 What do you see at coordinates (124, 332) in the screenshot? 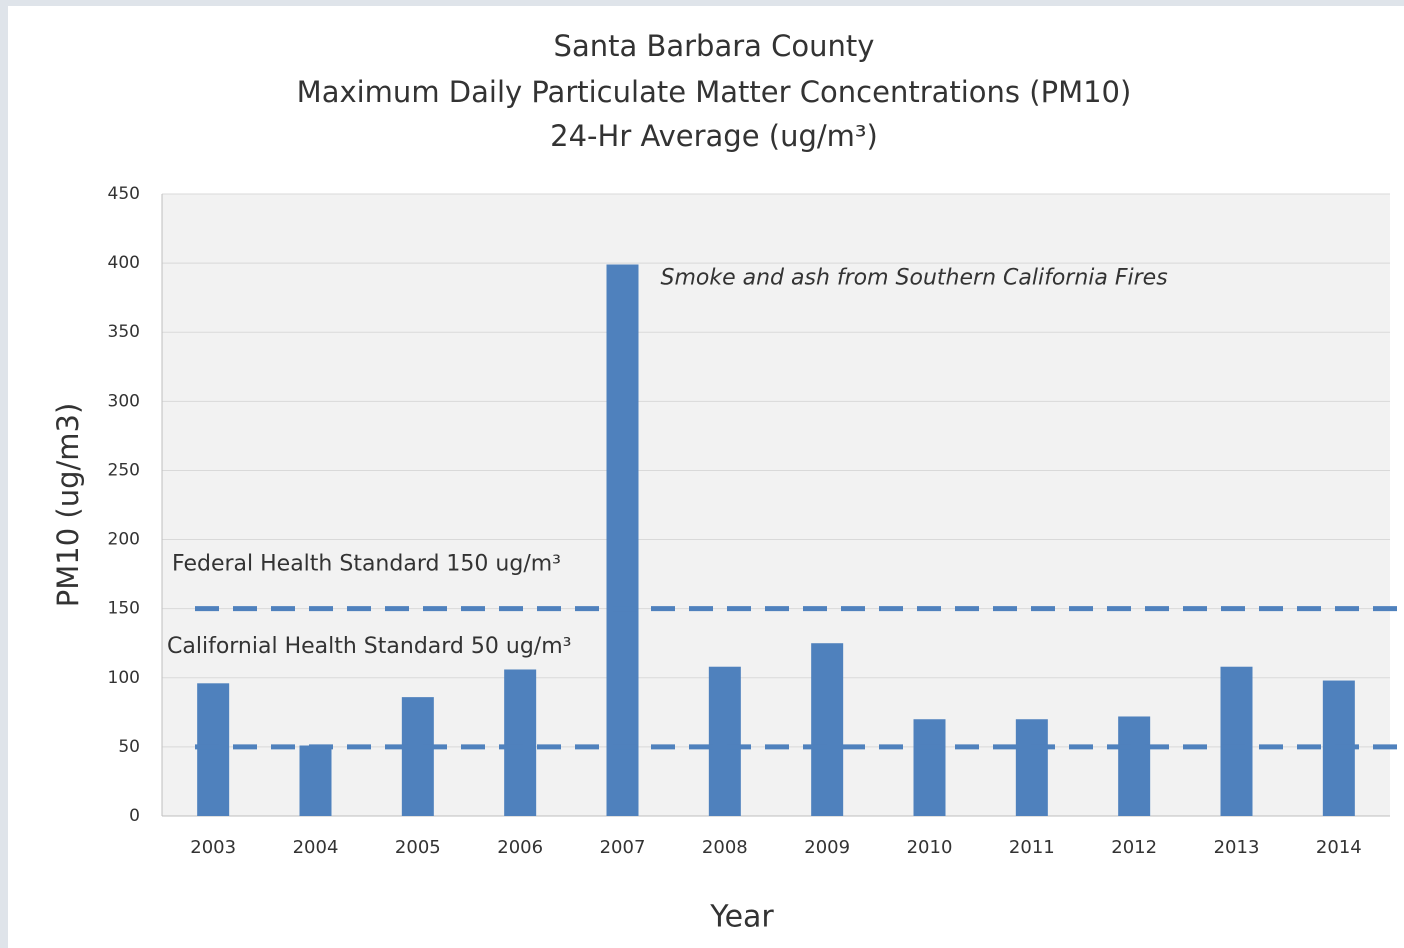
I see `y-tick-label: 350` at bounding box center [124, 332].